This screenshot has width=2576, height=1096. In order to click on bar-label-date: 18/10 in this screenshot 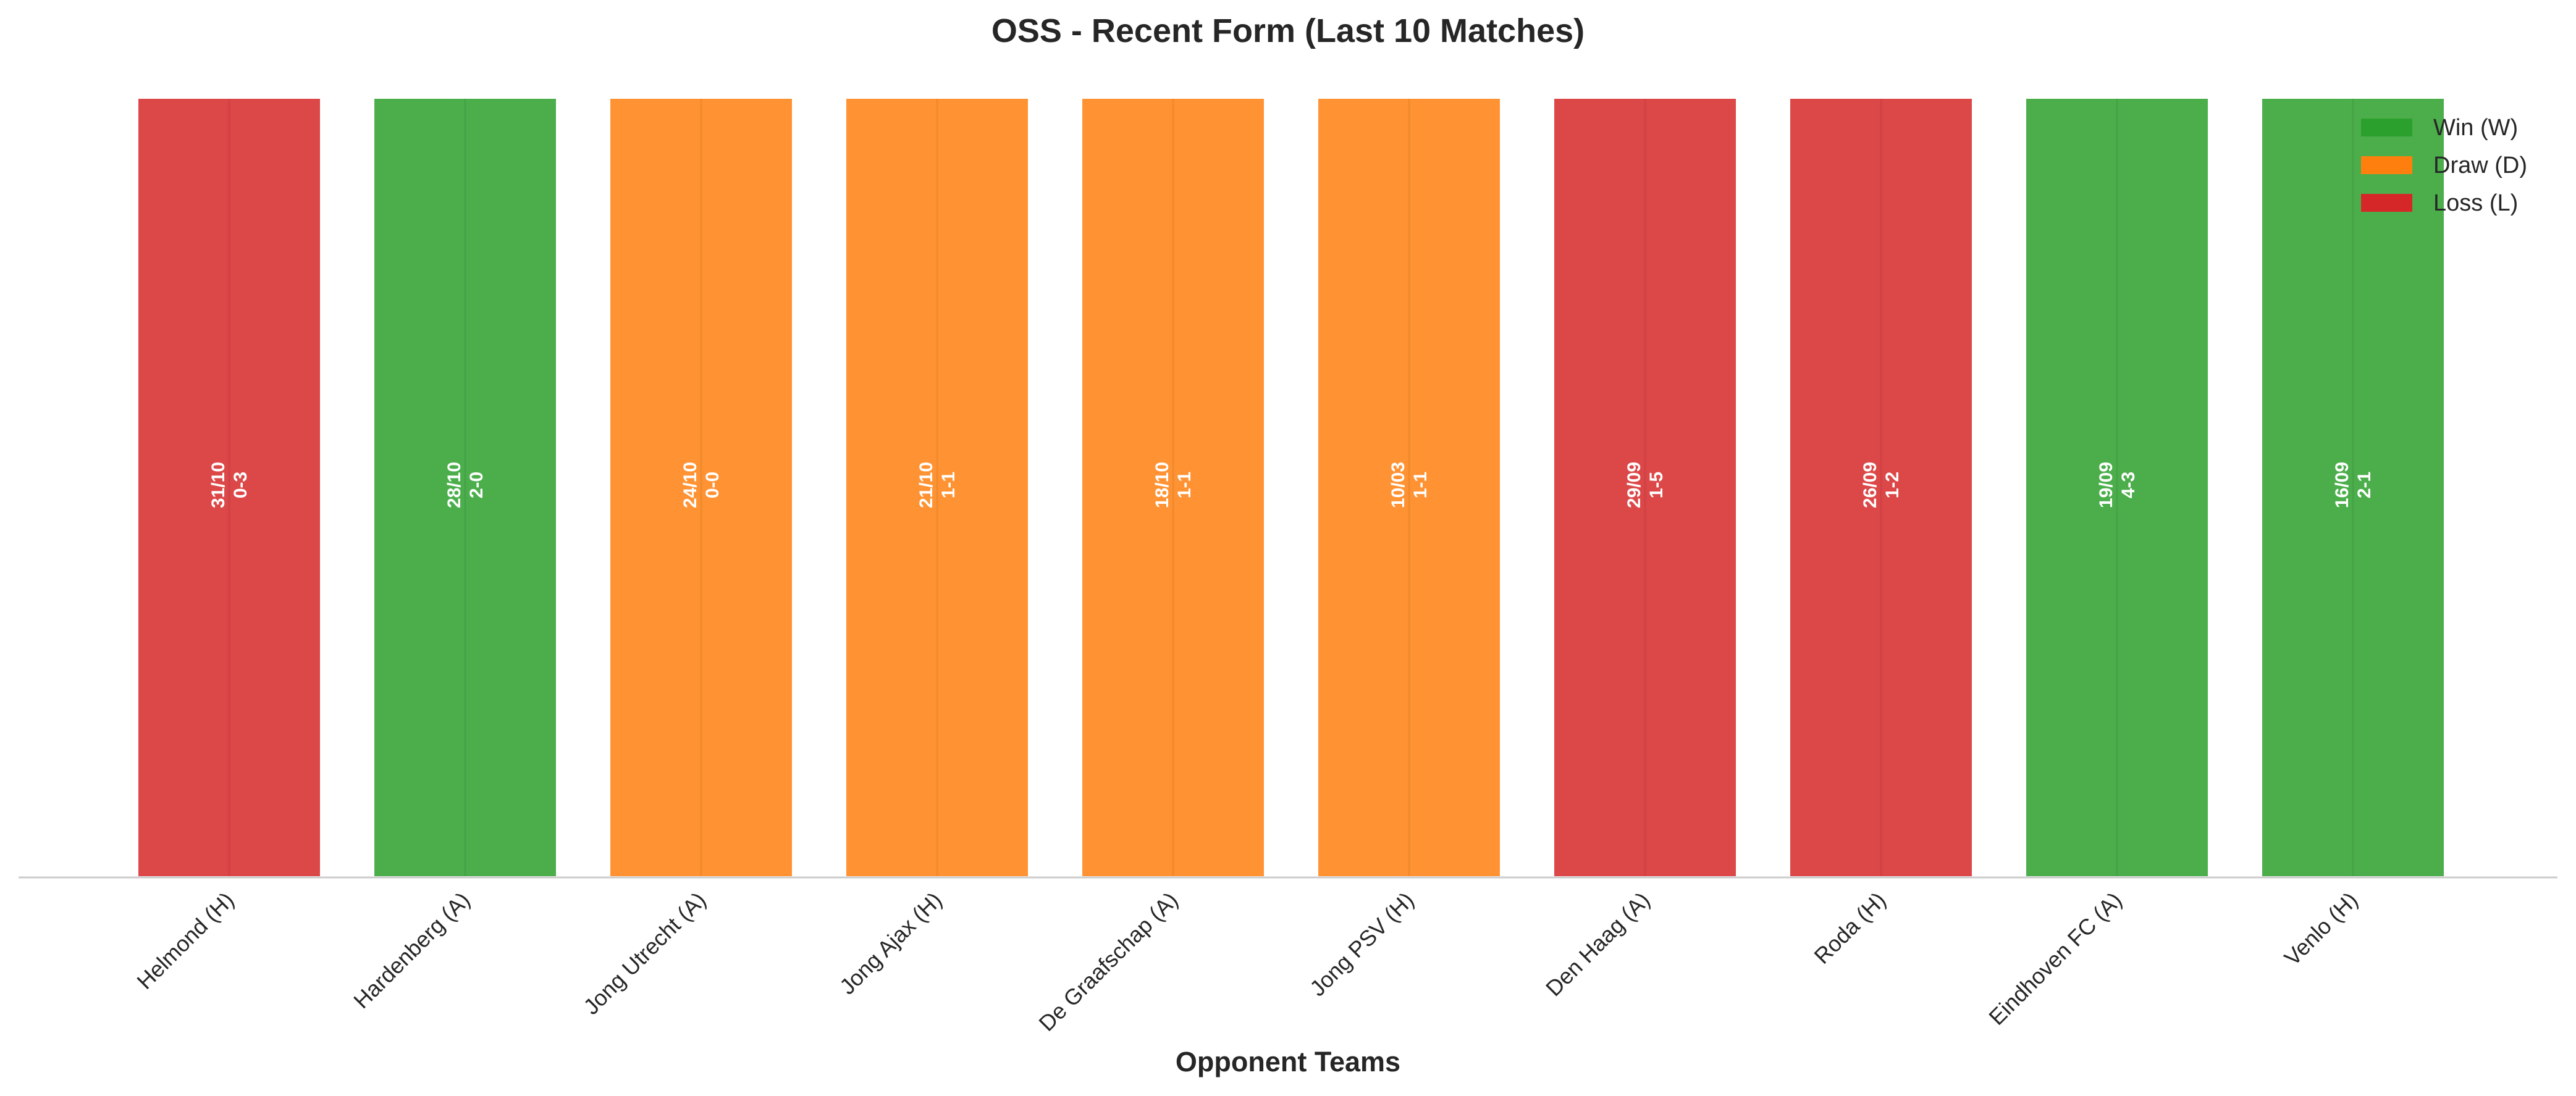, I will do `click(1162, 485)`.